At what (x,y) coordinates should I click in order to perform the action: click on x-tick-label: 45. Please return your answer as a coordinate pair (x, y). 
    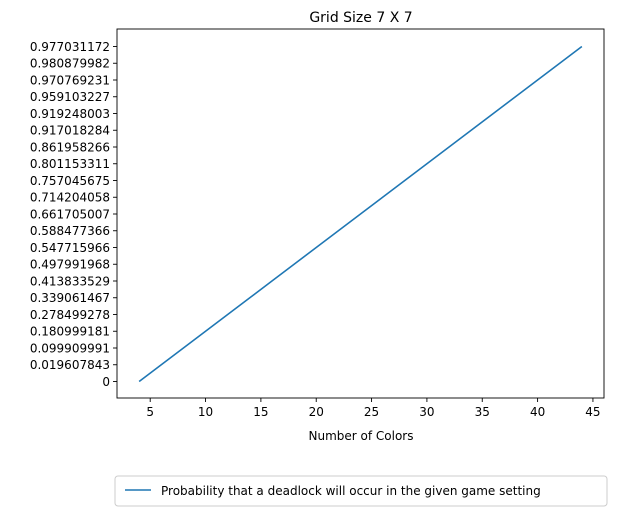
    Looking at the image, I should click on (592, 412).